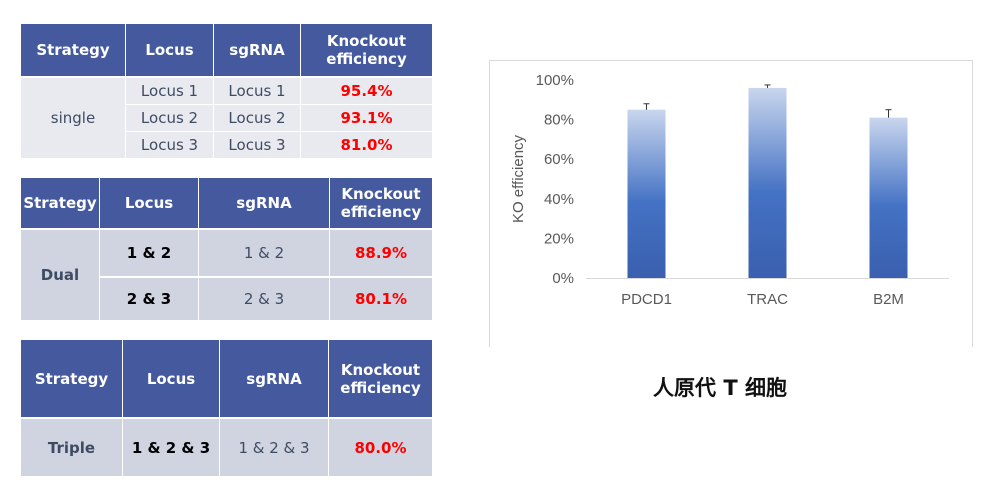 The height and width of the screenshot is (496, 994). I want to click on locus-cell: 1 & 2, so click(149, 253).